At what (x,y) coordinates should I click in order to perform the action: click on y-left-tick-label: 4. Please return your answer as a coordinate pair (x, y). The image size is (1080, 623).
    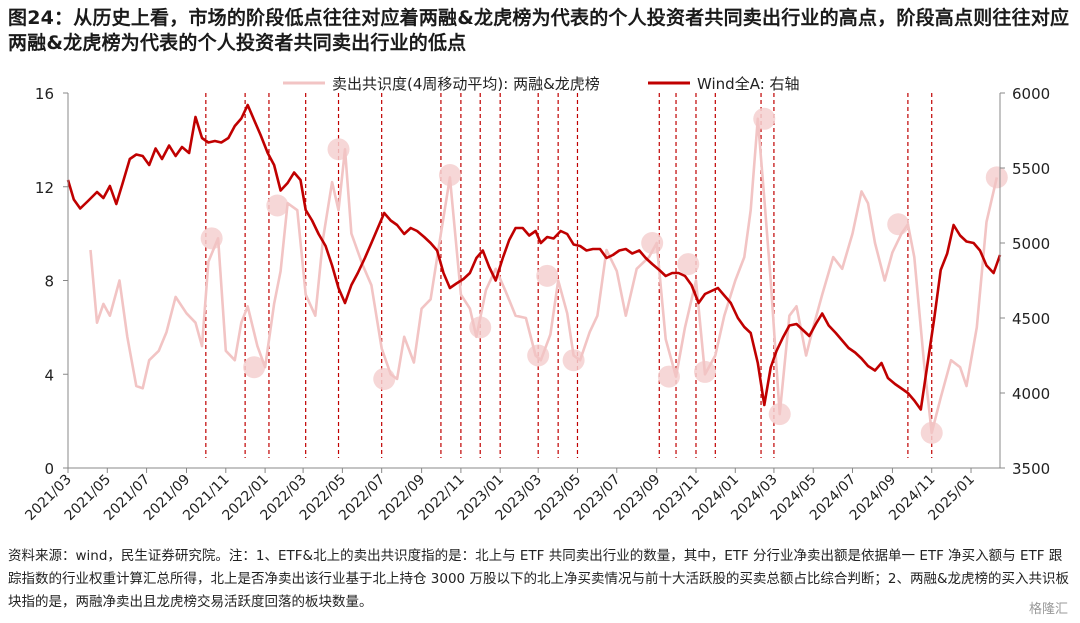
    Looking at the image, I should click on (49, 375).